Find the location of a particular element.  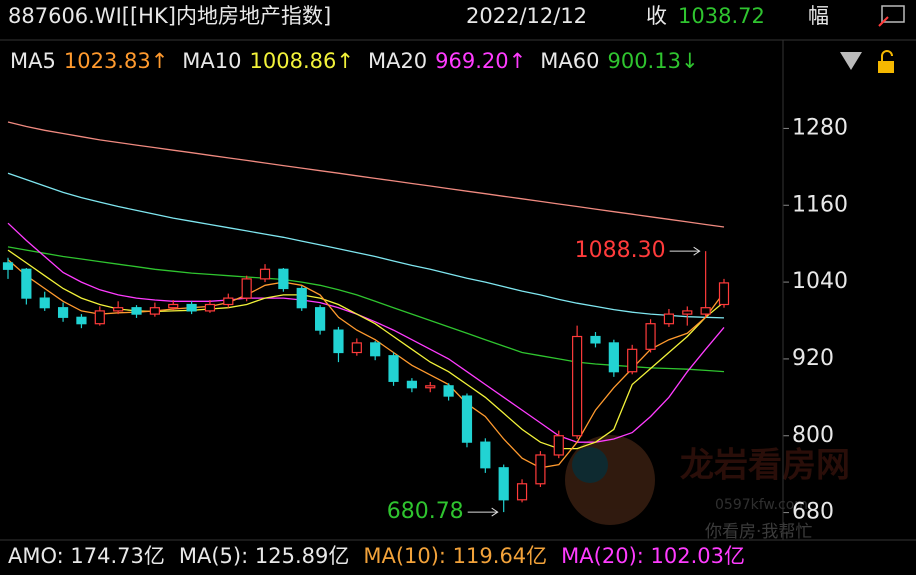

footer-item: MA(20): 102.03亿 is located at coordinates (653, 556).